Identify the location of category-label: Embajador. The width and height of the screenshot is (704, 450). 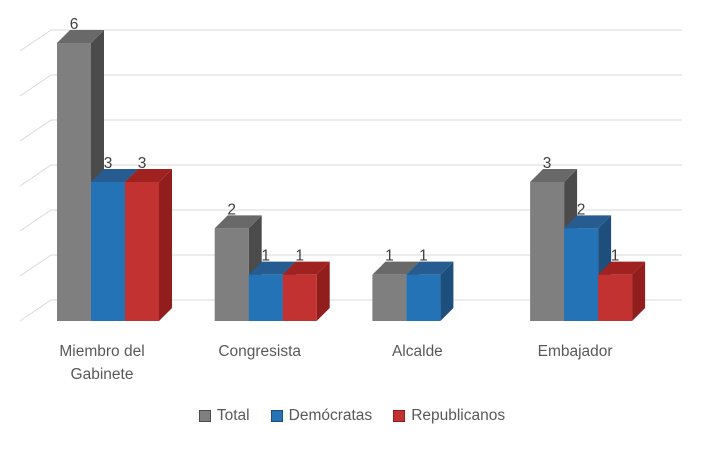
(575, 351).